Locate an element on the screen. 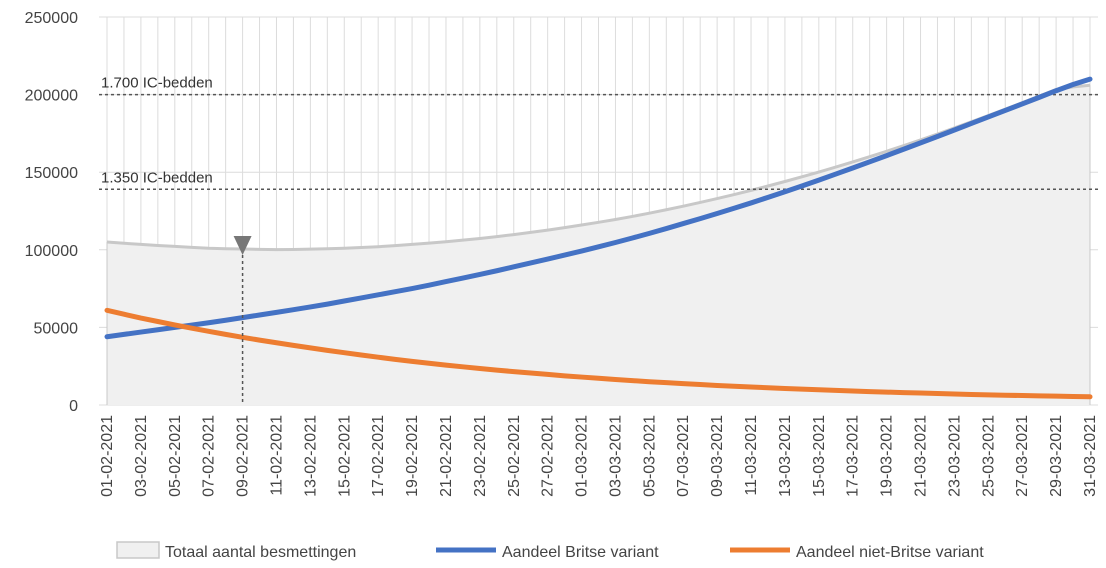 This screenshot has height=568, width=1106. x-tick-label: 31-03-2021 is located at coordinates (1090, 456).